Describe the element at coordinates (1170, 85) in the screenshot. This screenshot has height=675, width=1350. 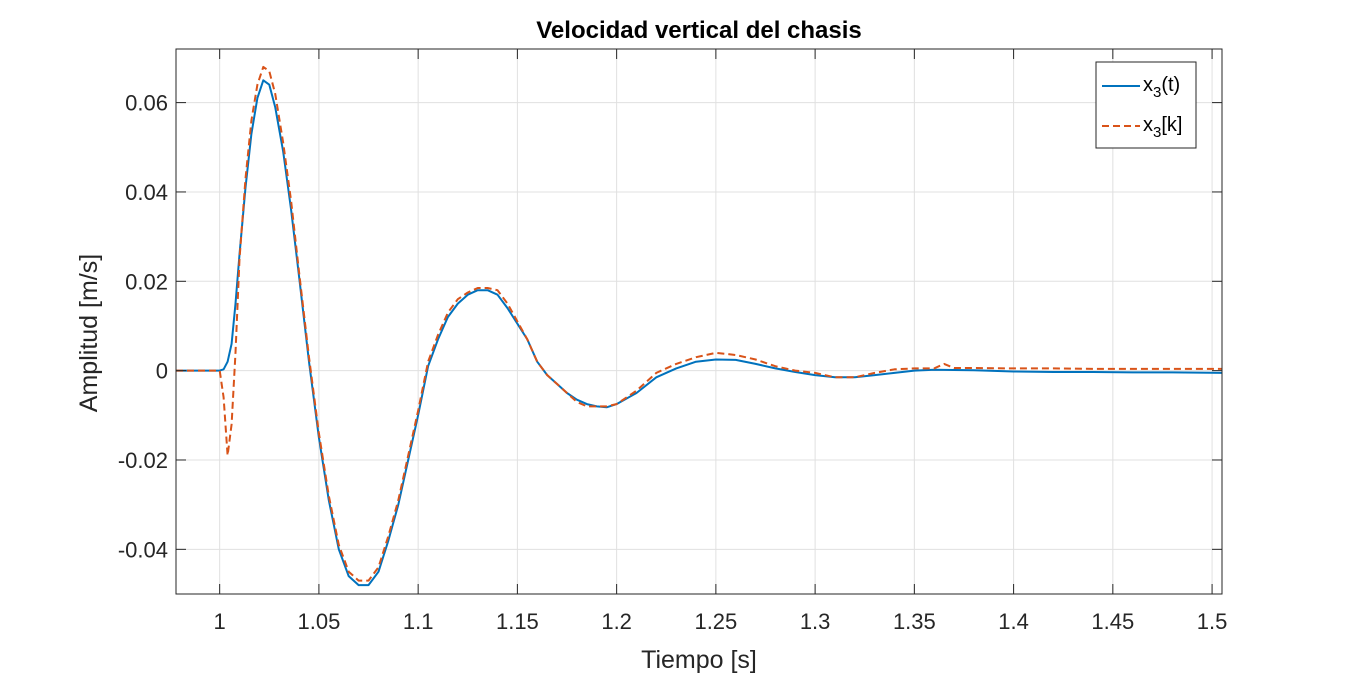
I see `legend-entry-x3-t-suffix: (t)` at that location.